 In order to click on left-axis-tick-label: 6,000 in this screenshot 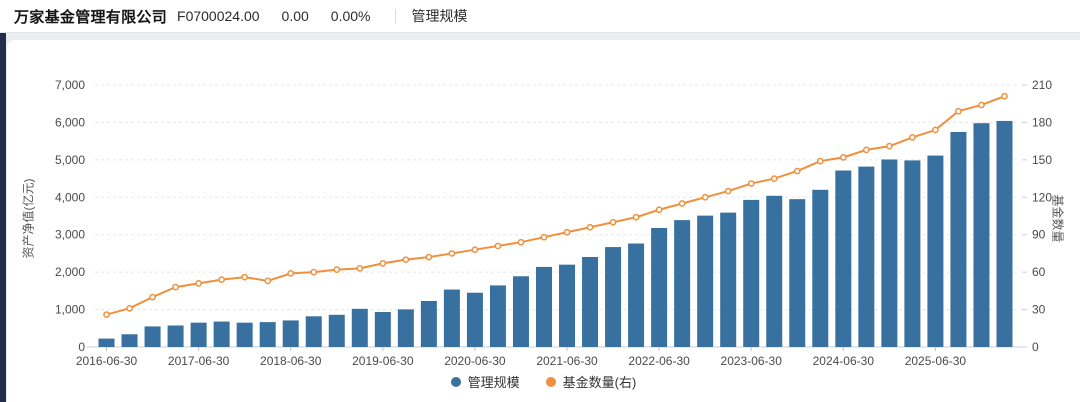, I will do `click(70, 122)`.